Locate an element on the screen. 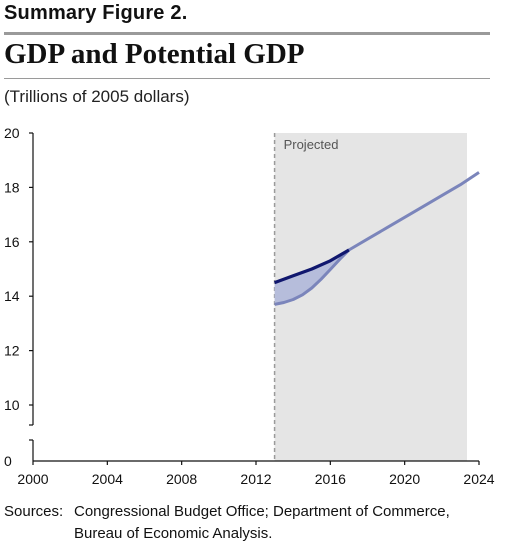  title-rule is located at coordinates (247, 78).